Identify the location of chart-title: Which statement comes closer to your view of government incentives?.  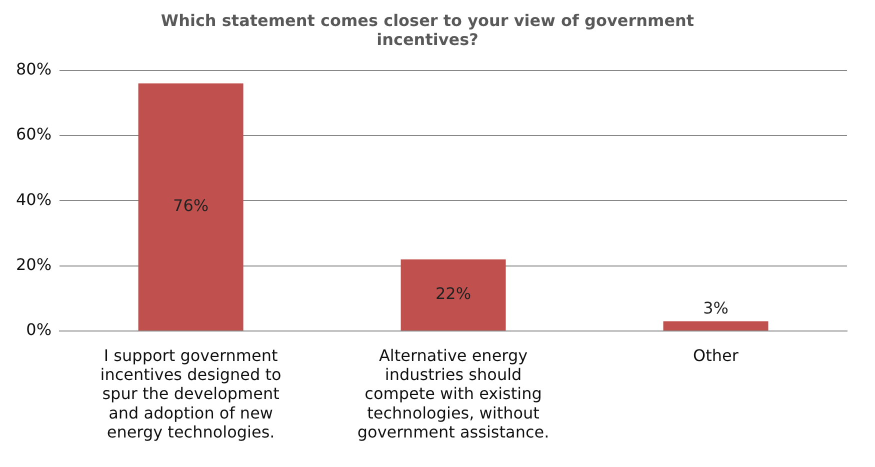
(427, 29).